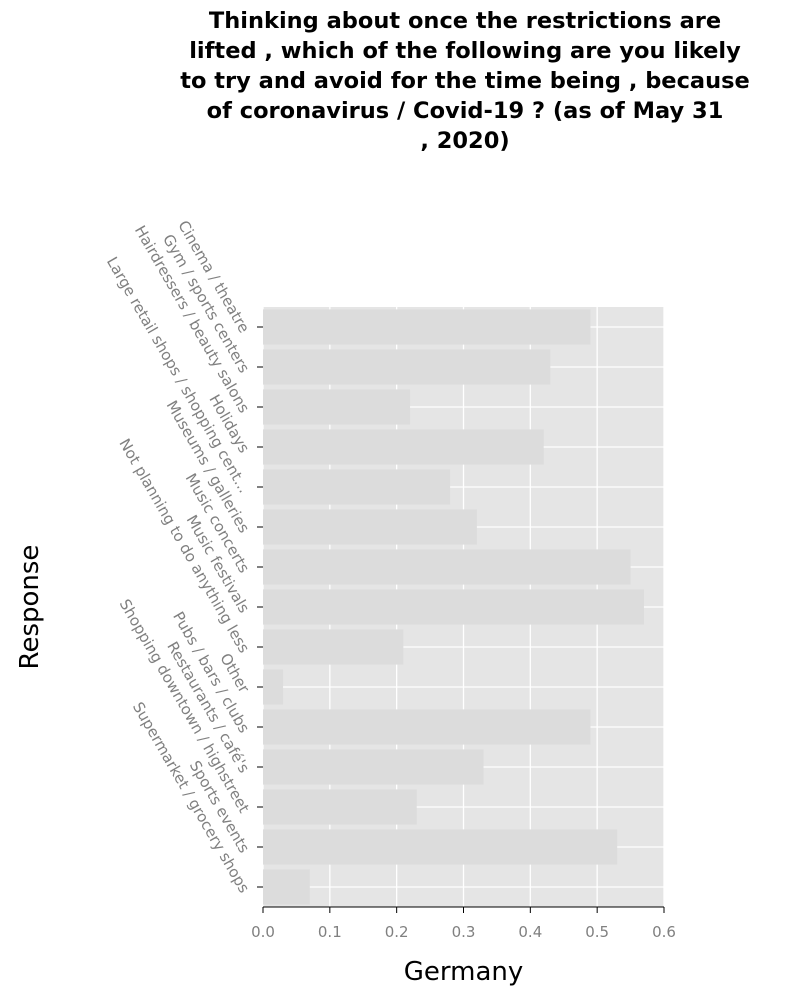 This screenshot has width=802, height=996. Describe the element at coordinates (330, 932) in the screenshot. I see `x-tick-label: 0.1` at that location.